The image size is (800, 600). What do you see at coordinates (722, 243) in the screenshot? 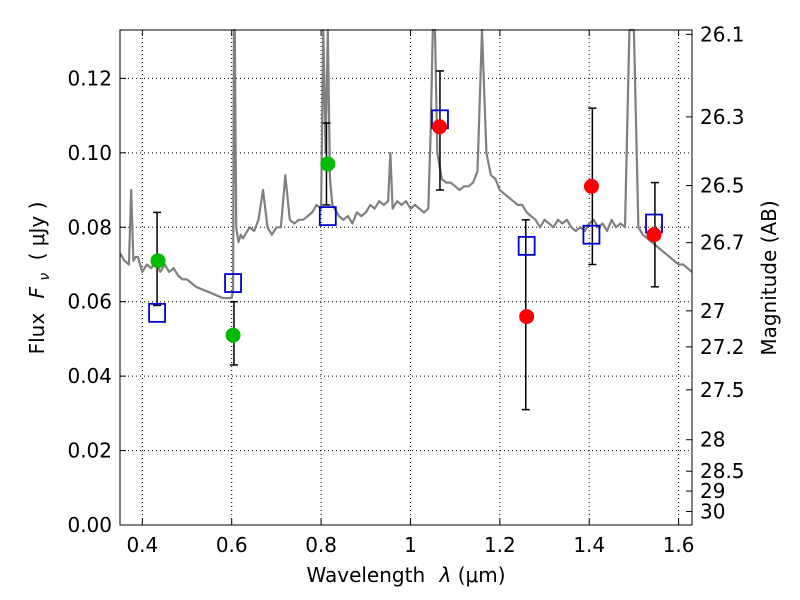
I see `y2-tick-label: 26.7` at bounding box center [722, 243].